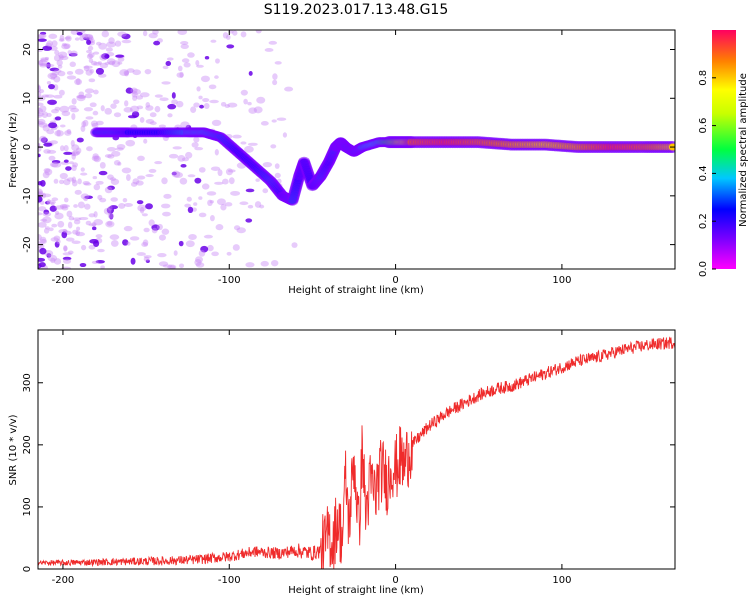 The image size is (750, 600). Describe the element at coordinates (743, 150) in the screenshot. I see `colorbar-label: Normalized spectral amplitude` at that location.